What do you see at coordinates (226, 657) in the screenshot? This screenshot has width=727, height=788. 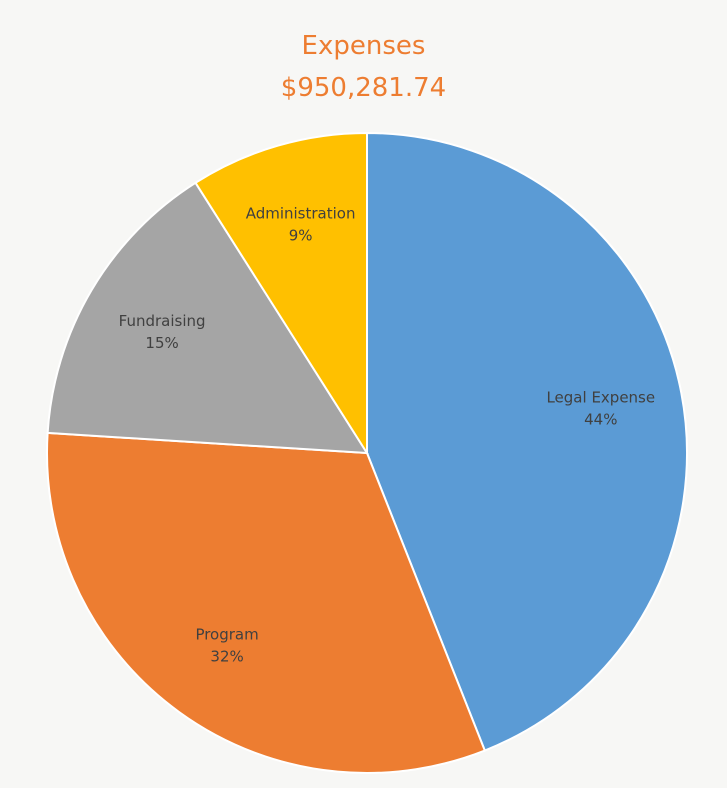 I see `slice-value-program: 32%` at bounding box center [226, 657].